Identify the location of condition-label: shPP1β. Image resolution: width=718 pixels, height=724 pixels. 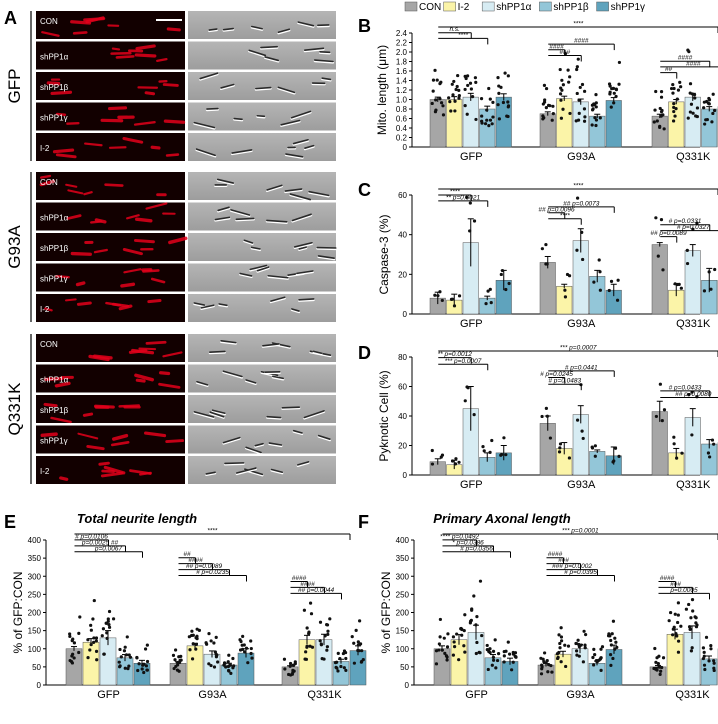
(54, 248).